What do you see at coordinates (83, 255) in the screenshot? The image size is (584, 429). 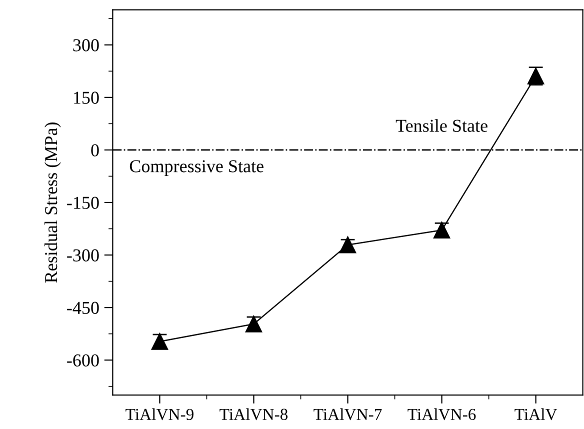 I see `y-tick-label: -300` at bounding box center [83, 255].